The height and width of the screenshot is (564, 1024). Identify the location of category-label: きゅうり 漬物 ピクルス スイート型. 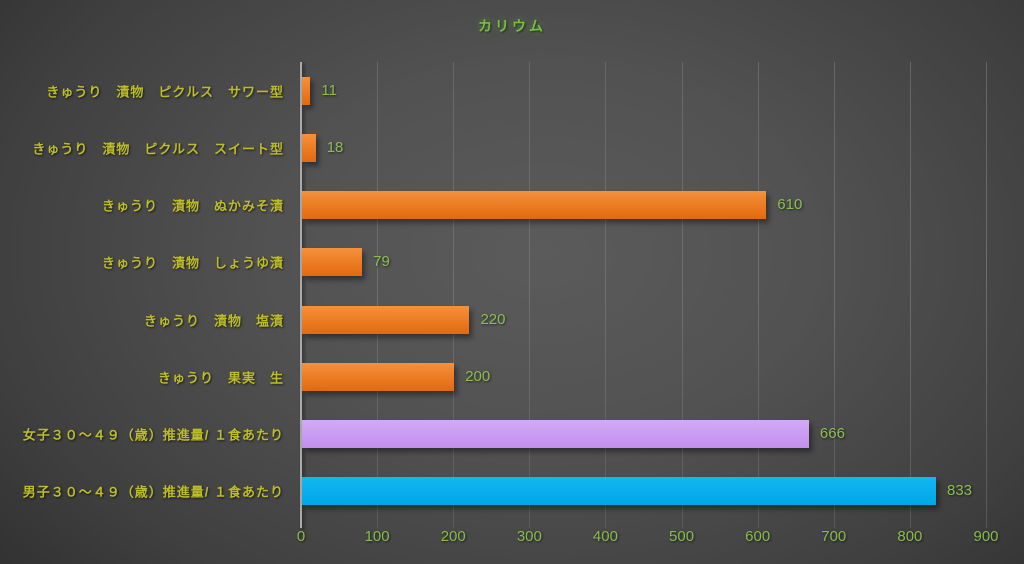
(158, 149).